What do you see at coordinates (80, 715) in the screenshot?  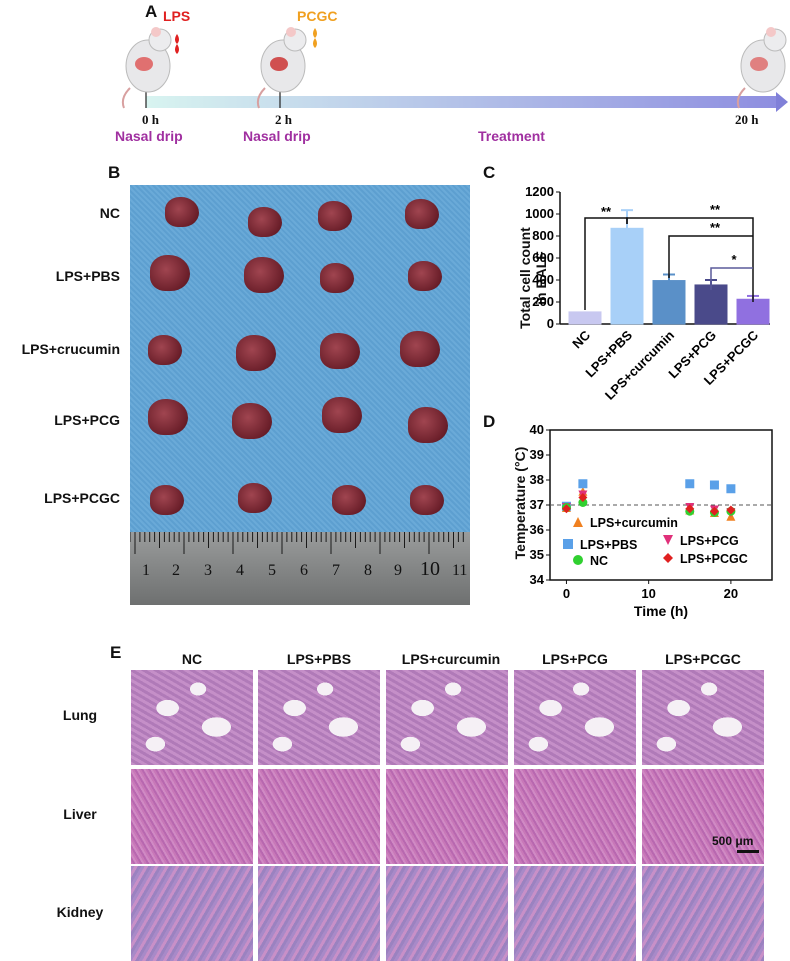 I see `row-label-lung: Lung` at bounding box center [80, 715].